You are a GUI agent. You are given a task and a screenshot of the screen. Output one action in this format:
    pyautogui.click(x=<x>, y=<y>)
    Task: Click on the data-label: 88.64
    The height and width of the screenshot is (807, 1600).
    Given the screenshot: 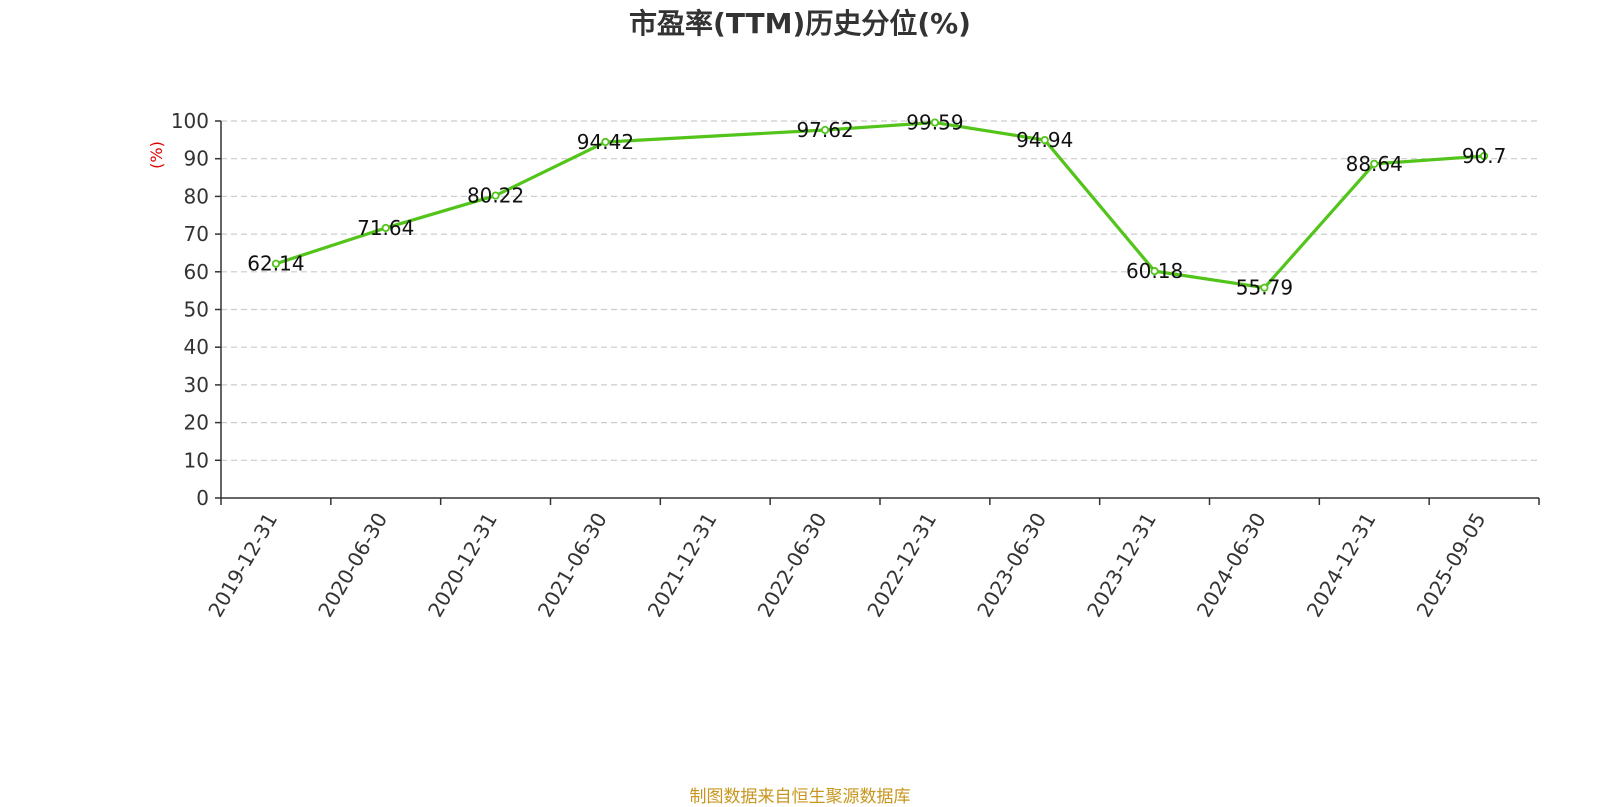 What is the action you would take?
    pyautogui.click(x=1374, y=164)
    